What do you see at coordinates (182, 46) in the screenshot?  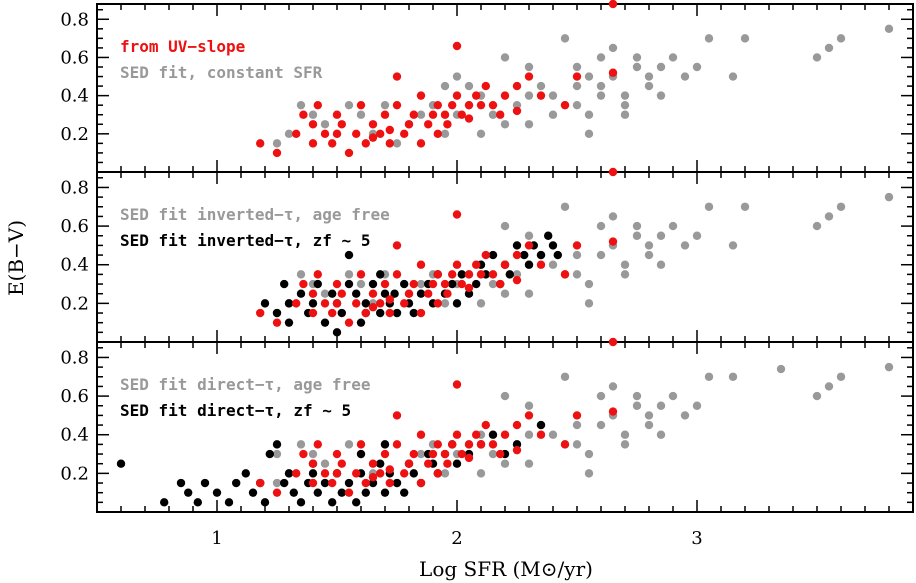 I see `legend-entry: from UV−slope` at bounding box center [182, 46].